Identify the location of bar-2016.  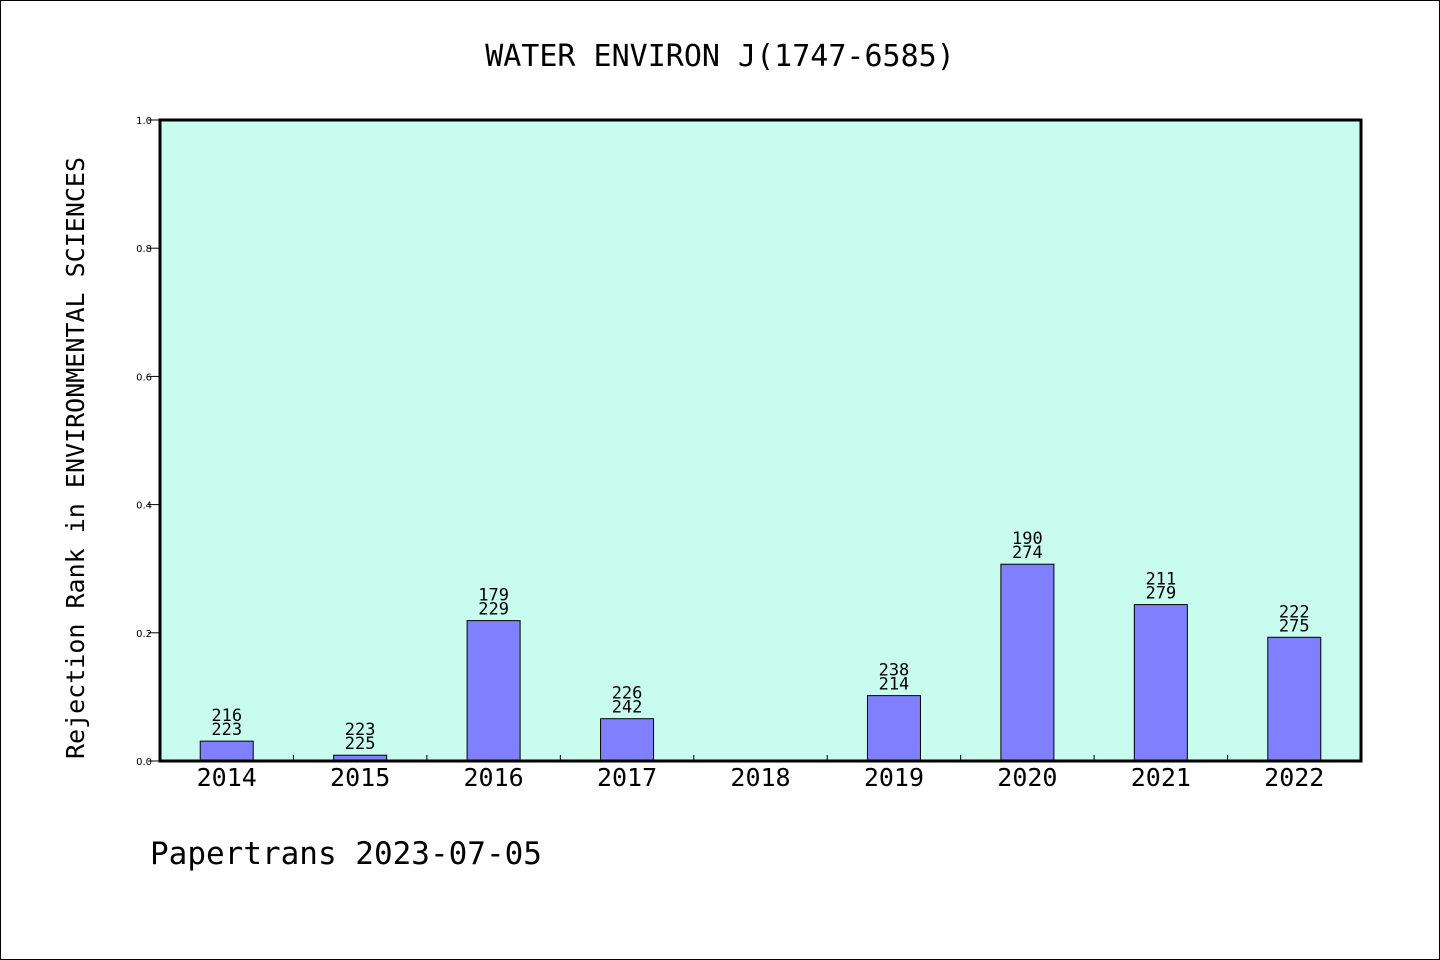
(493, 691).